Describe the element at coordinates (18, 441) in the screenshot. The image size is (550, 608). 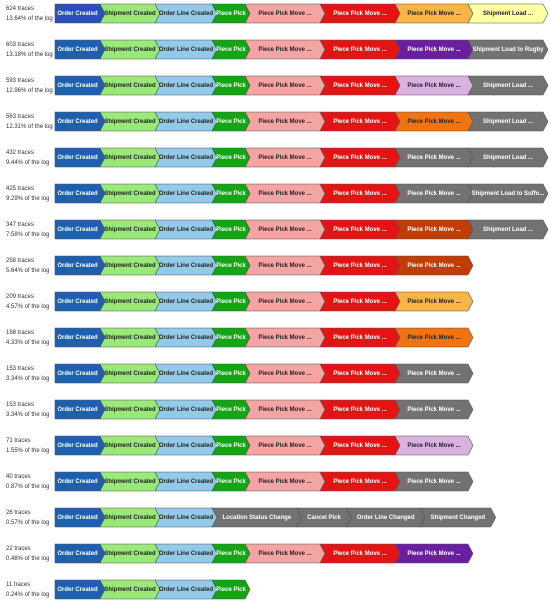
I see `trace-count: 71 traces` at that location.